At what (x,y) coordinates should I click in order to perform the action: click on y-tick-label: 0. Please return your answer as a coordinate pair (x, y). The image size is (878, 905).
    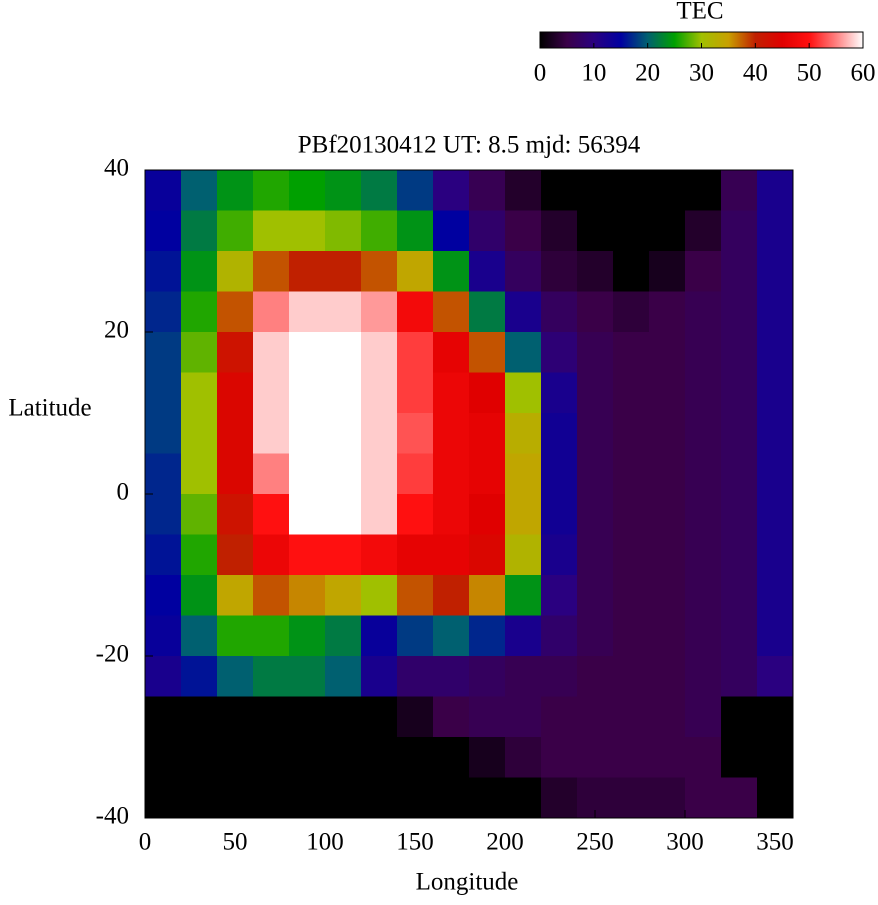
    Looking at the image, I should click on (123, 492).